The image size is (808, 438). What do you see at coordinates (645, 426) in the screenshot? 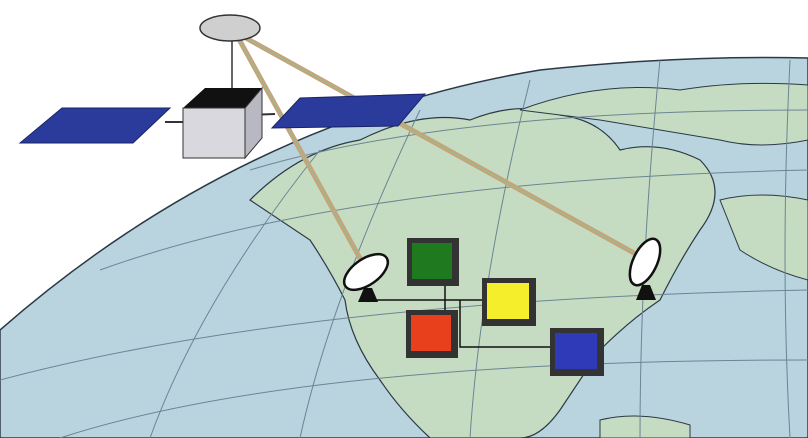
I see `caribbean` at bounding box center [645, 426].